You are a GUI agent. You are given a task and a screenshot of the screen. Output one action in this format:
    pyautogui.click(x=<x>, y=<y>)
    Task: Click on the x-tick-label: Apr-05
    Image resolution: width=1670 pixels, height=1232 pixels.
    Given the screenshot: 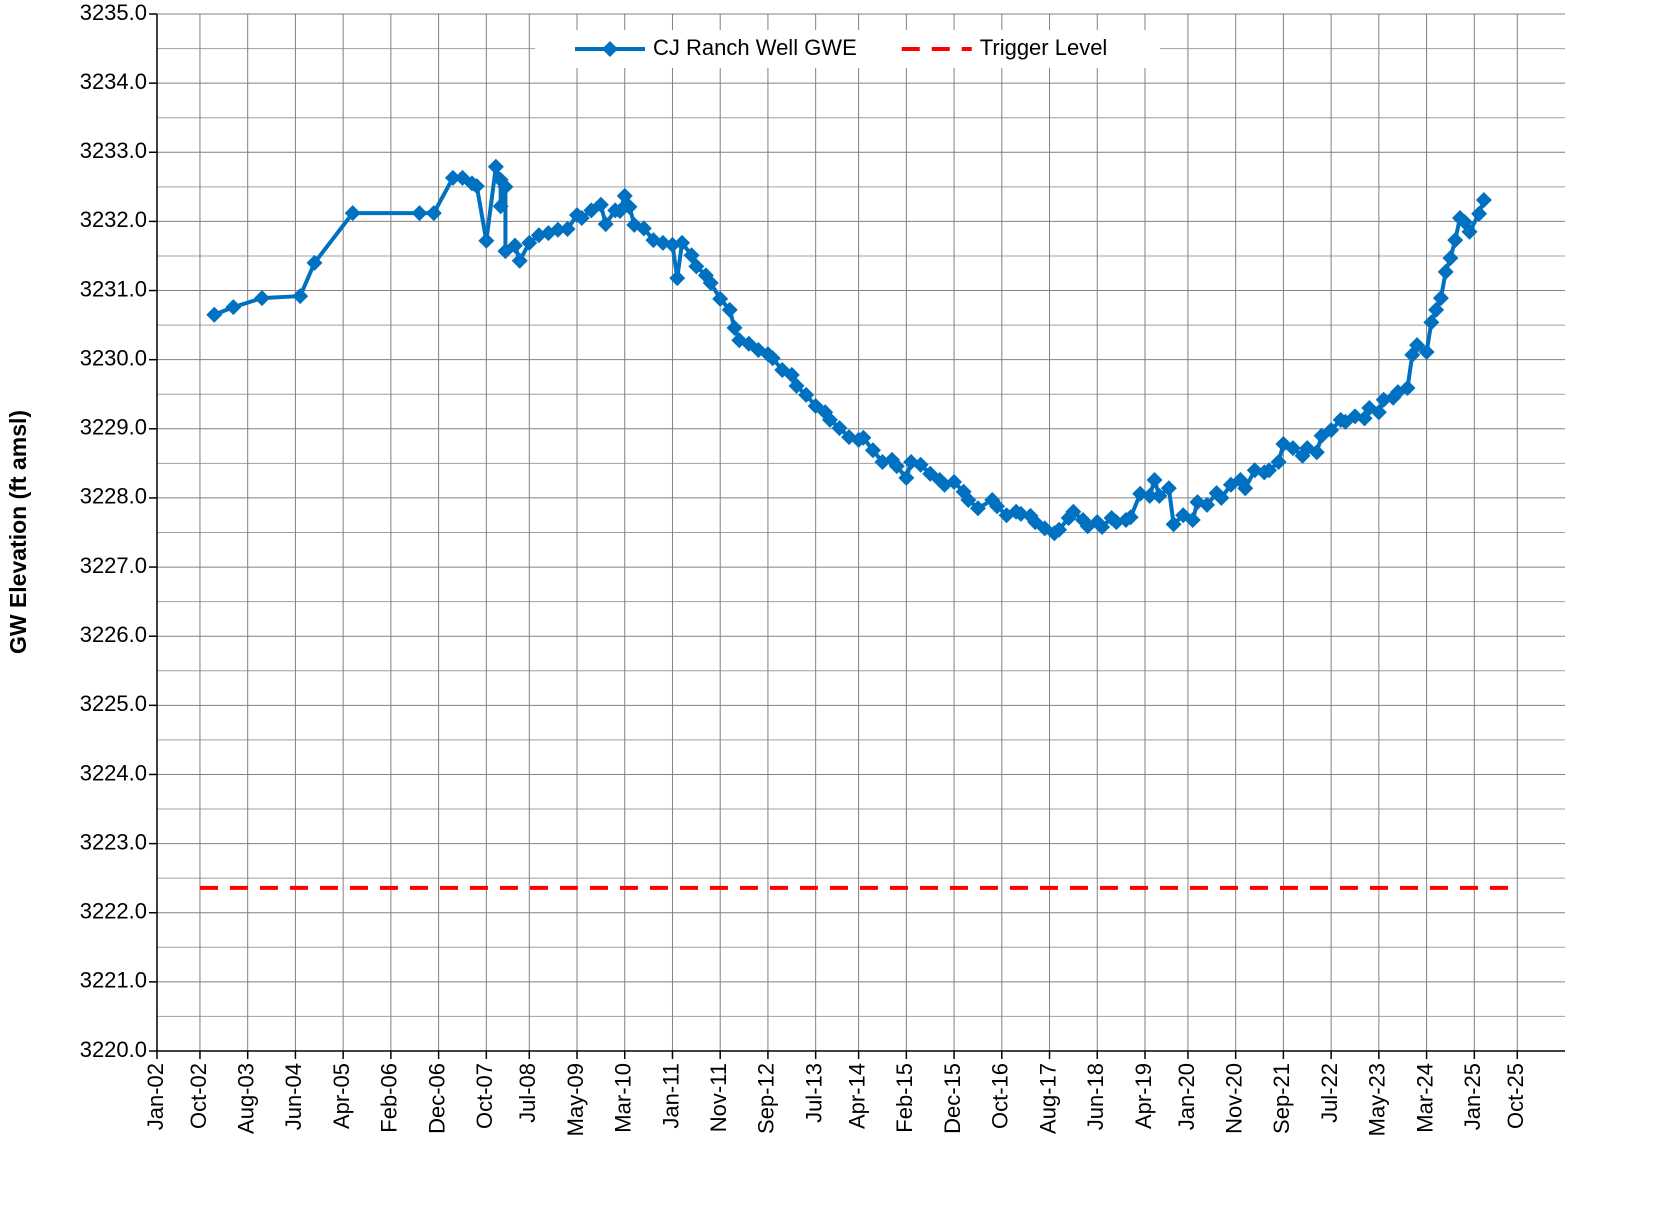 What is the action you would take?
    pyautogui.click(x=341, y=1096)
    